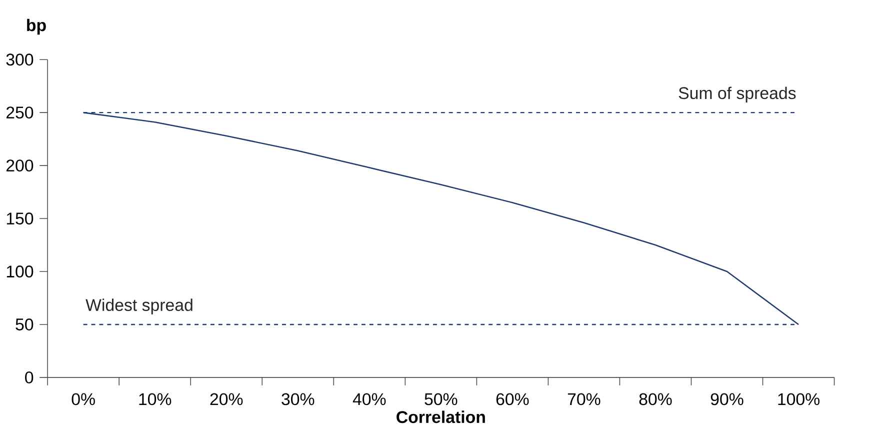 This screenshot has width=875, height=442. I want to click on y-tick-label: 300, so click(20, 60).